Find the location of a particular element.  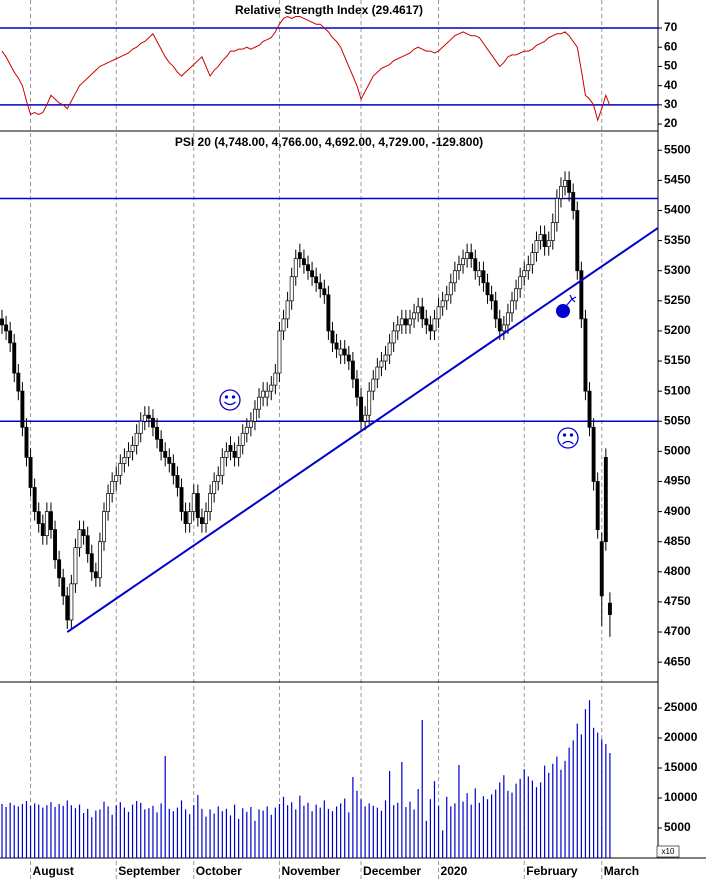

y-tick-label: 4700 is located at coordinates (677, 631).